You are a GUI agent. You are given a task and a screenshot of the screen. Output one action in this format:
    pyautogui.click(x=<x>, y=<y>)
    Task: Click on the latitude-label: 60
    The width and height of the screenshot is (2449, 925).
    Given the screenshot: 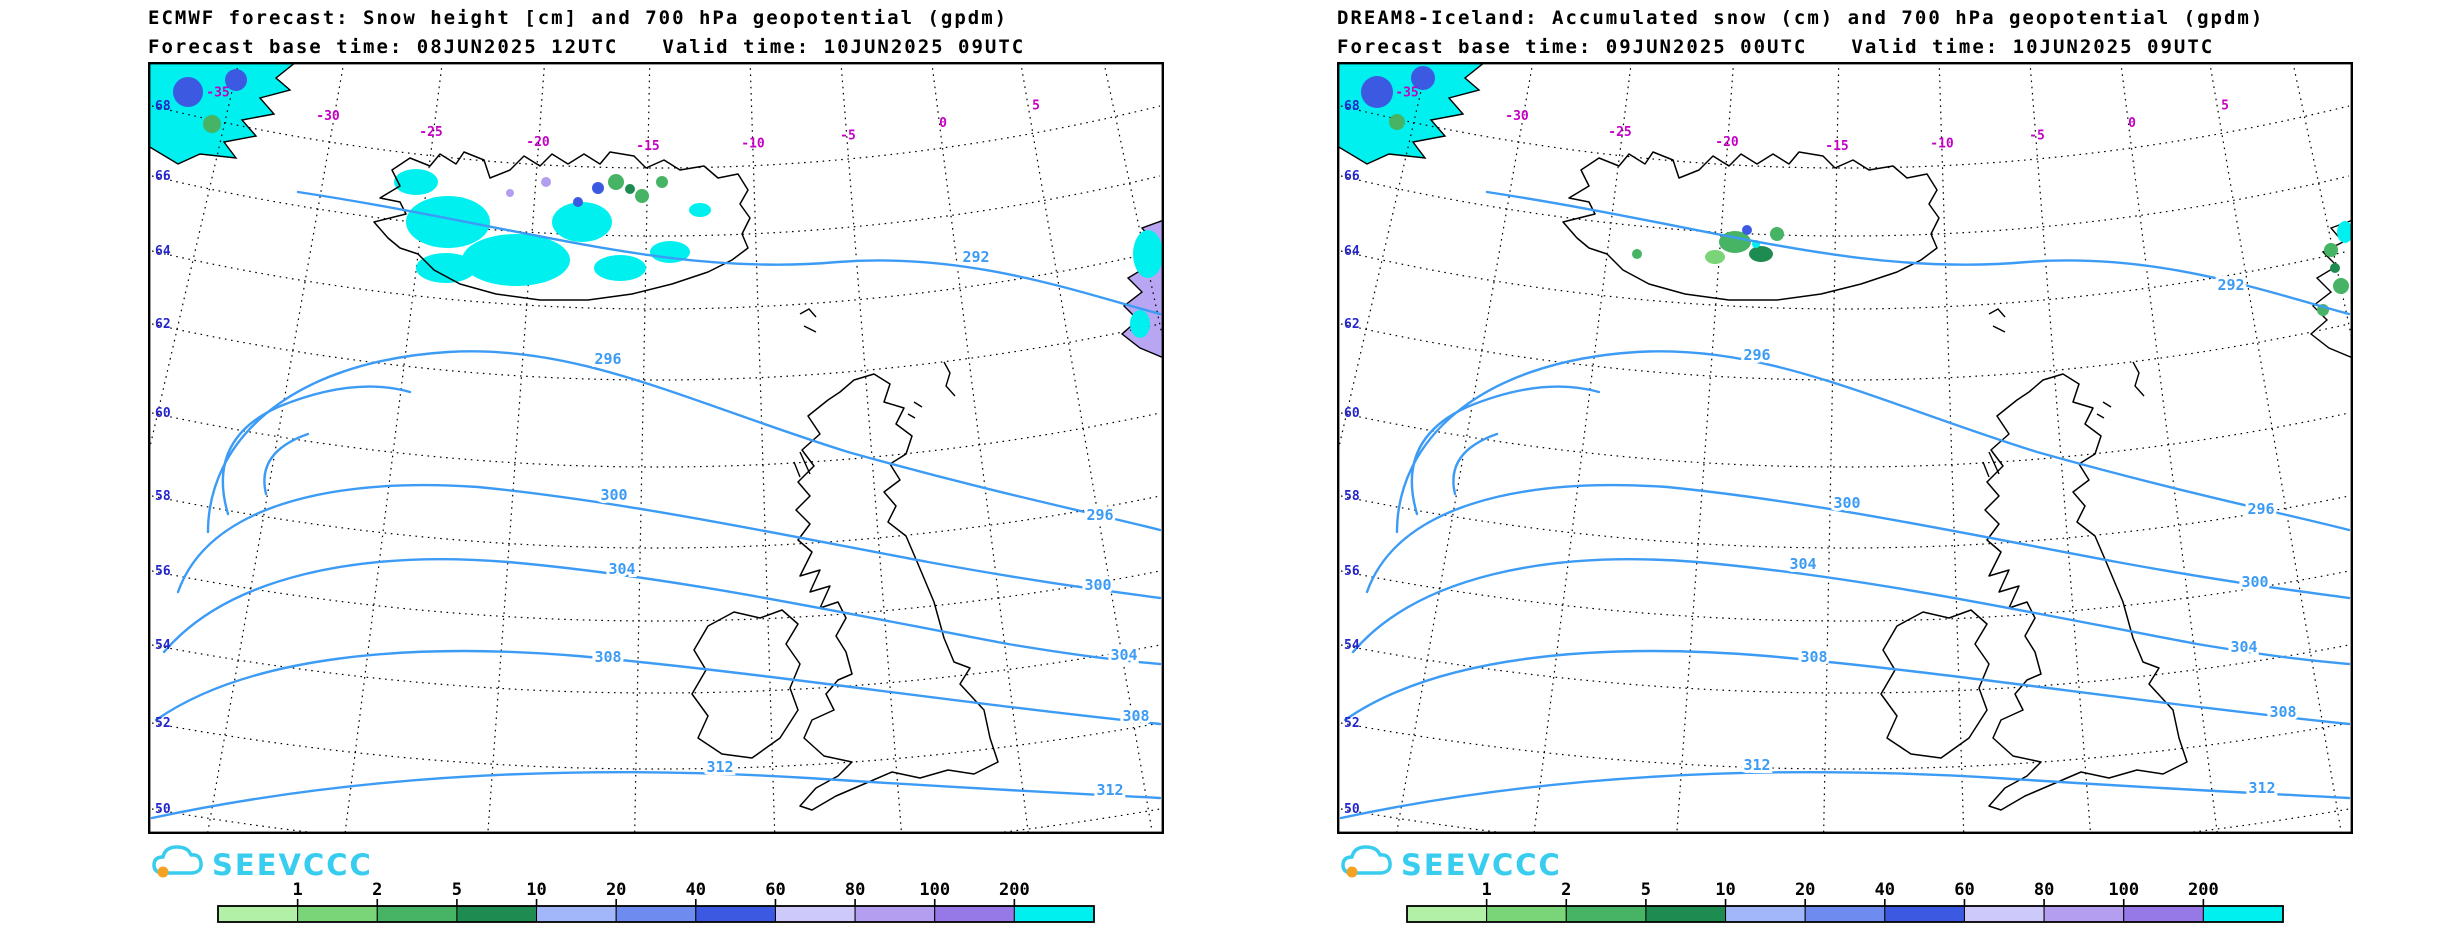 What is the action you would take?
    pyautogui.click(x=1352, y=413)
    